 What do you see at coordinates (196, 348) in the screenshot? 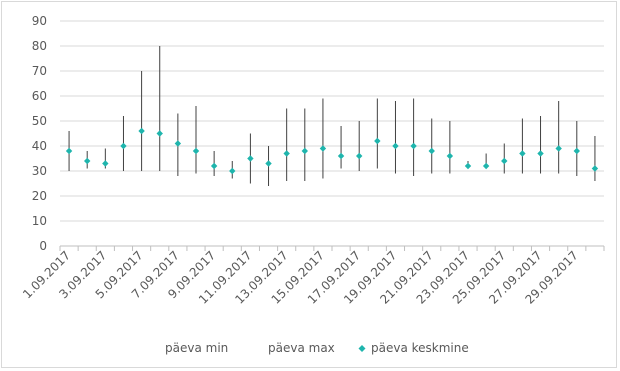
I see `legend-item-min: päeva min` at bounding box center [196, 348].